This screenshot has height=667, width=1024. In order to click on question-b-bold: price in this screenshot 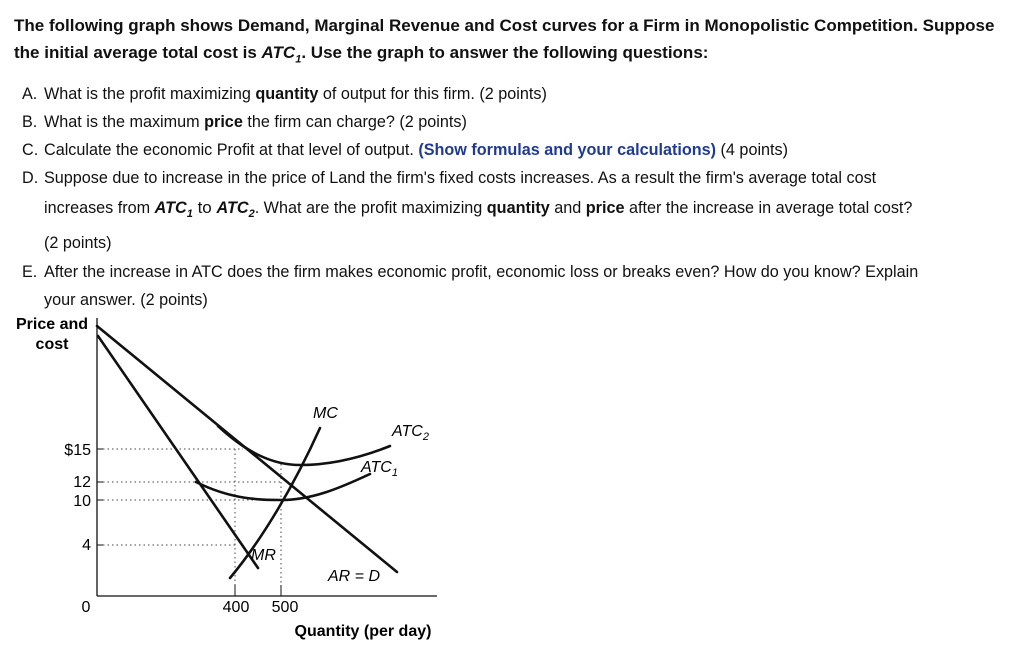, I will do `click(223, 122)`.